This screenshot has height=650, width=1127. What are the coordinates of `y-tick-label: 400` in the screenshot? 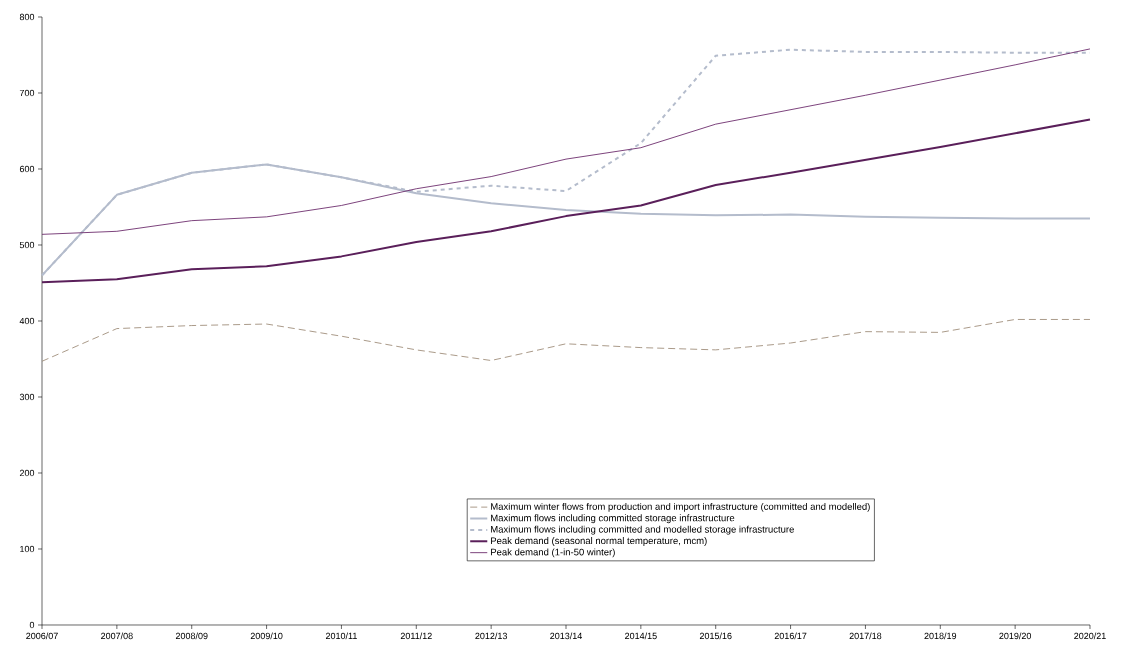 It's located at (27, 321).